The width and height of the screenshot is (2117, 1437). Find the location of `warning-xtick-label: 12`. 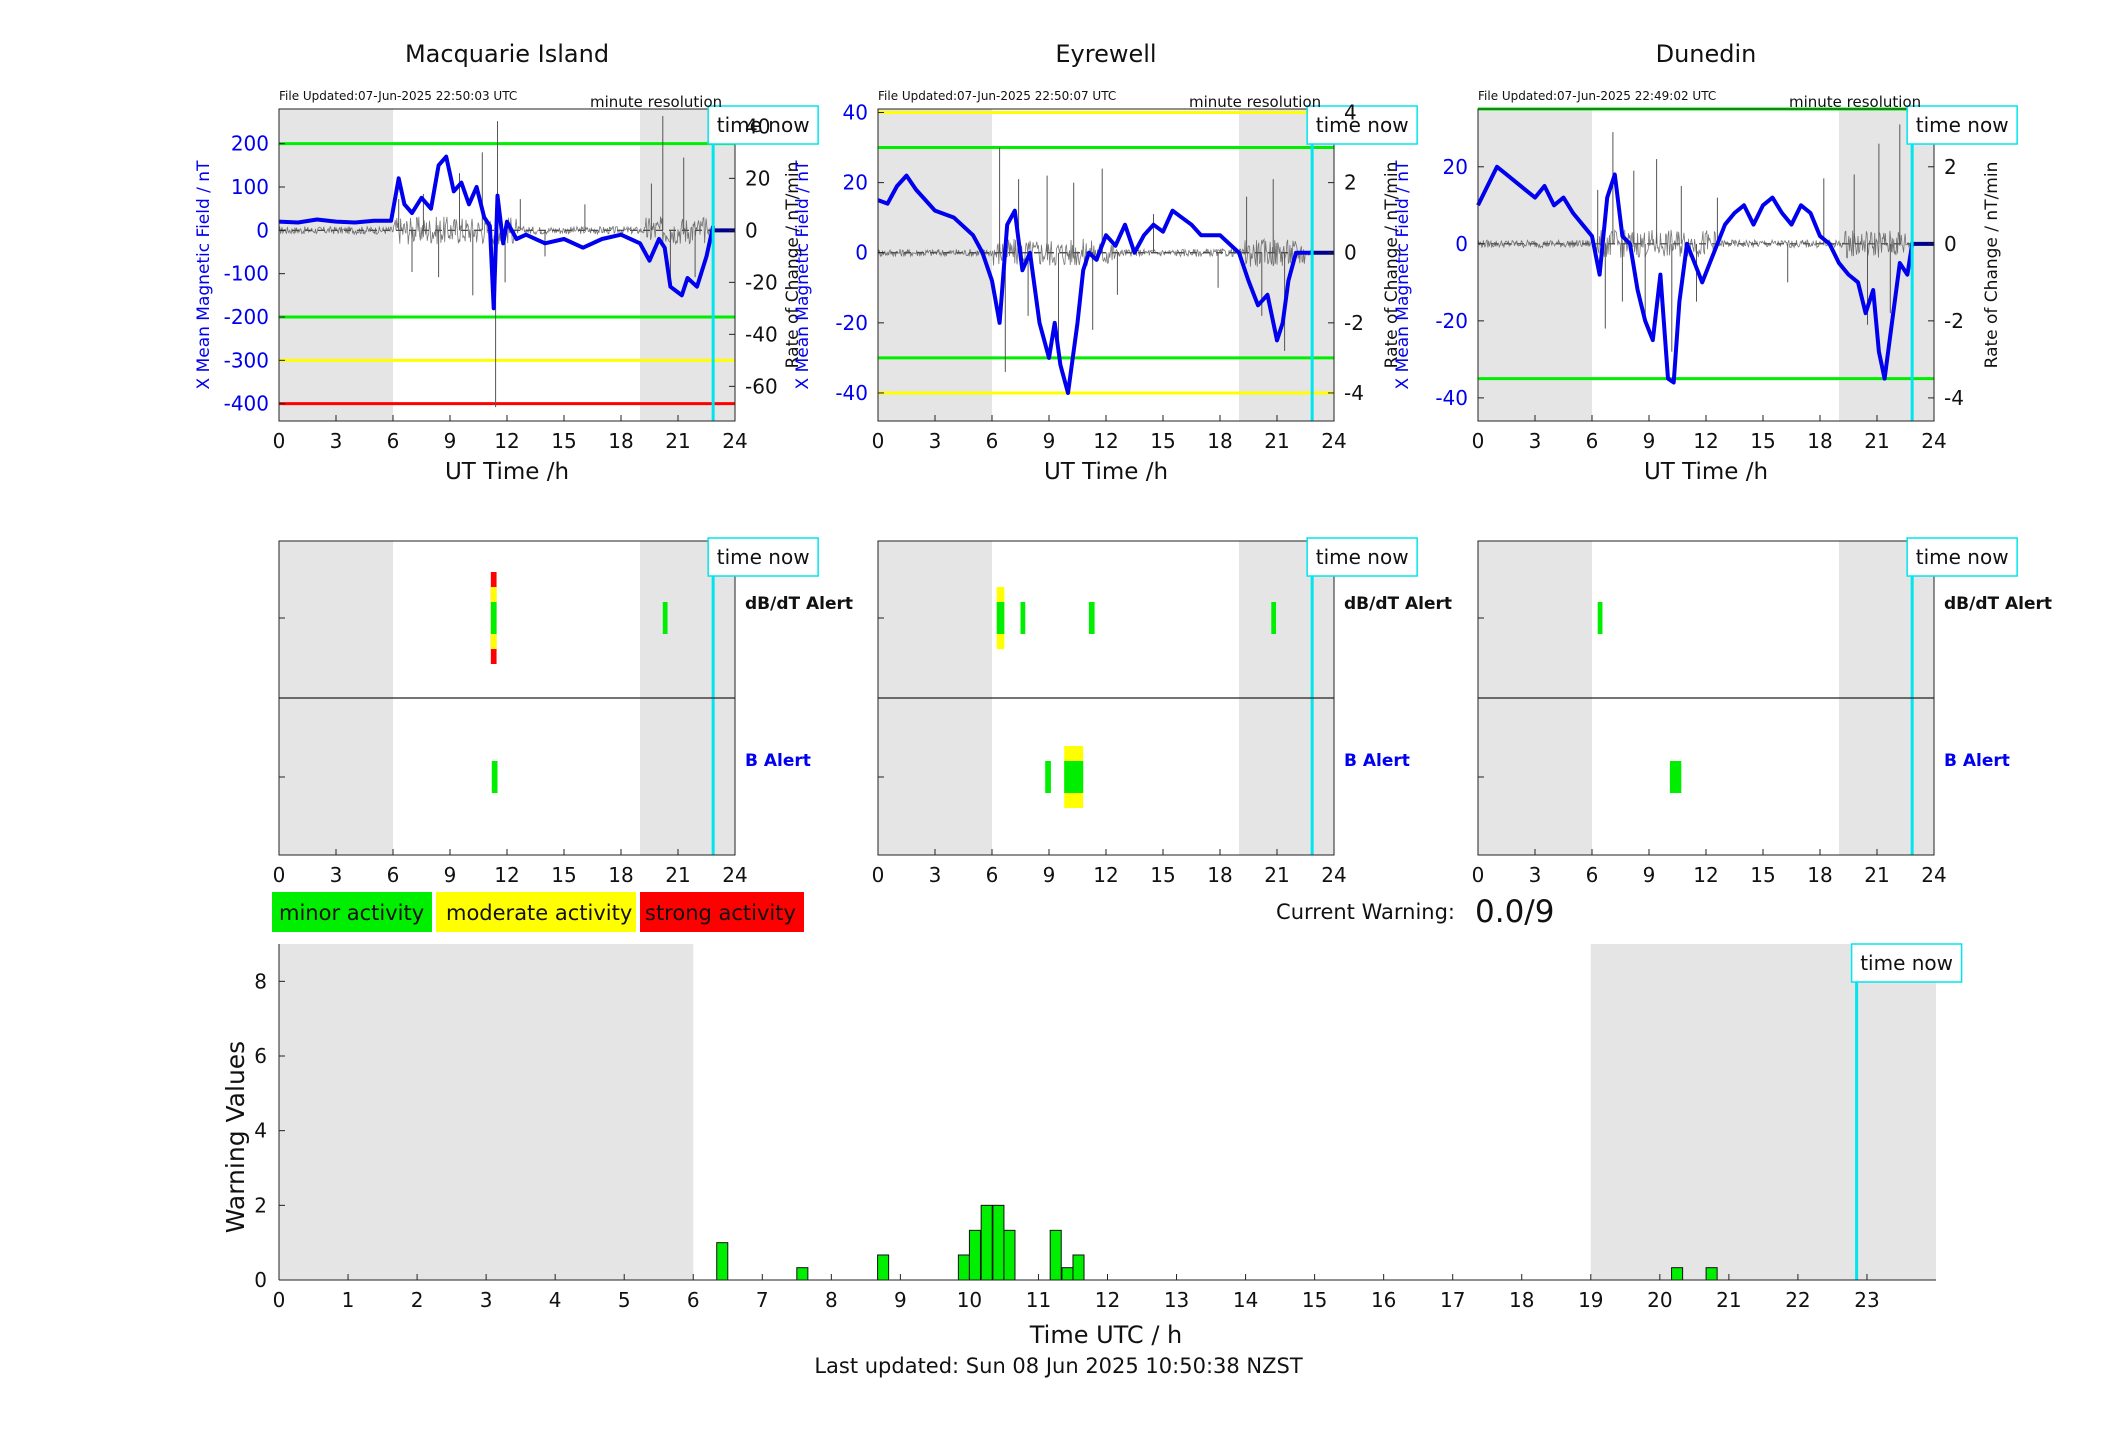

warning-xtick-label: 12 is located at coordinates (1107, 1300).